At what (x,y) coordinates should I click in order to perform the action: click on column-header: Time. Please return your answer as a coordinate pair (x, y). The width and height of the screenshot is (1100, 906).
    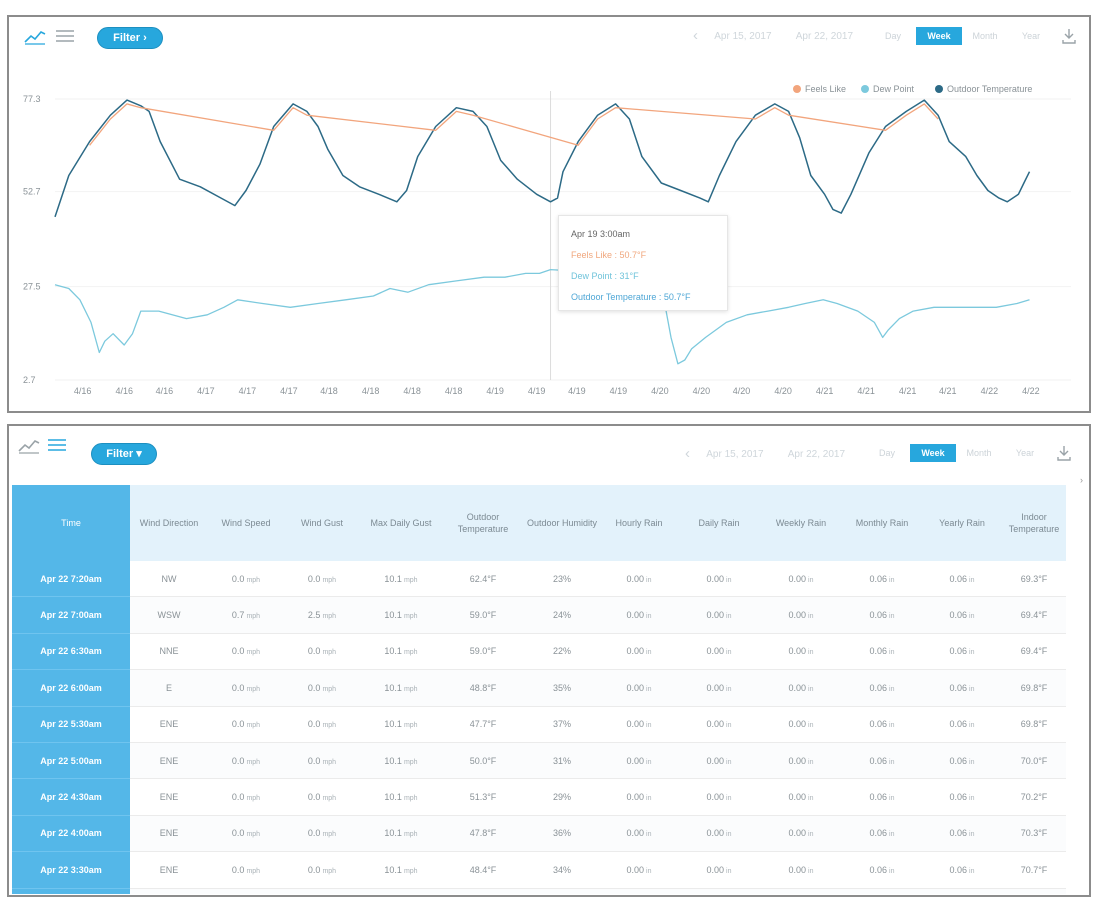
    Looking at the image, I should click on (71, 523).